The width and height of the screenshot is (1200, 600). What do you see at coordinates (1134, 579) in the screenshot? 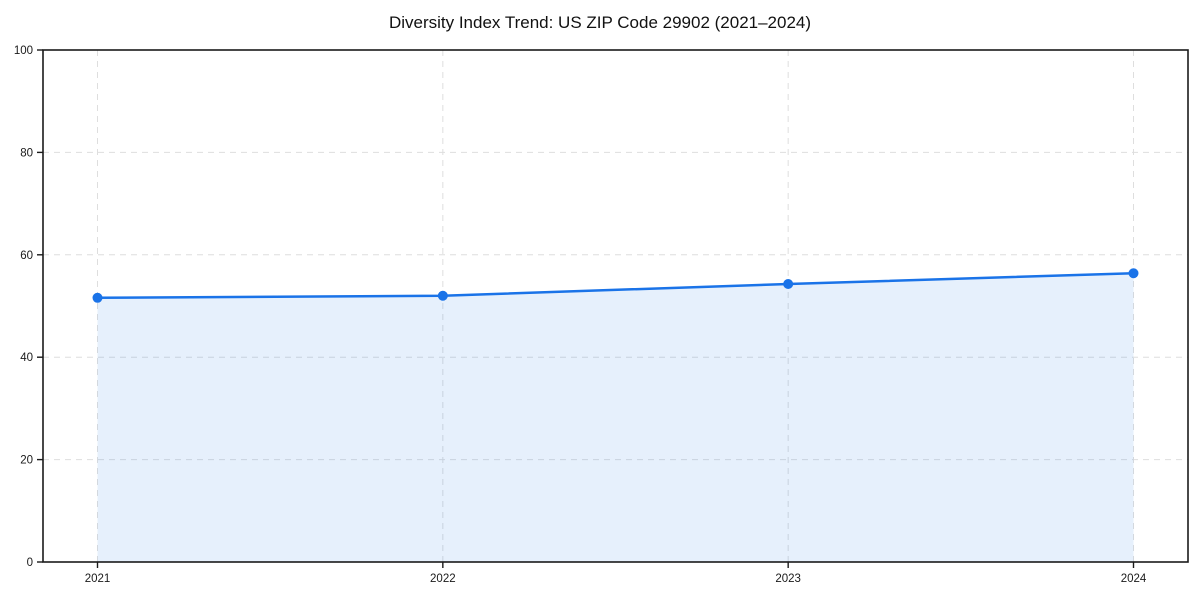
I see `x-tick-label: 2024` at bounding box center [1134, 579].